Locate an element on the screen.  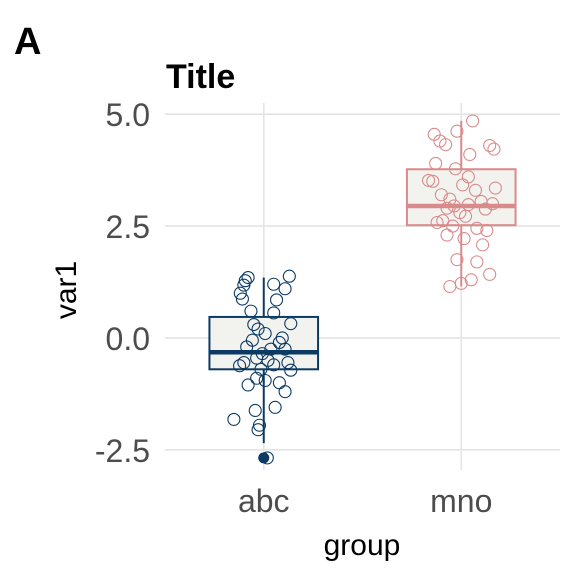
outlier-point is located at coordinates (264, 458).